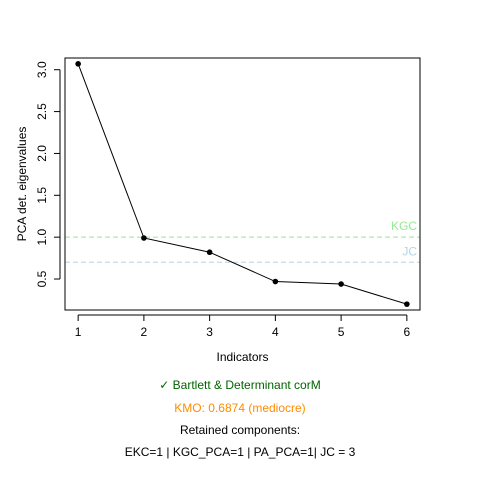  What do you see at coordinates (404, 226) in the screenshot?
I see `reference-label-kgc: KGC` at bounding box center [404, 226].